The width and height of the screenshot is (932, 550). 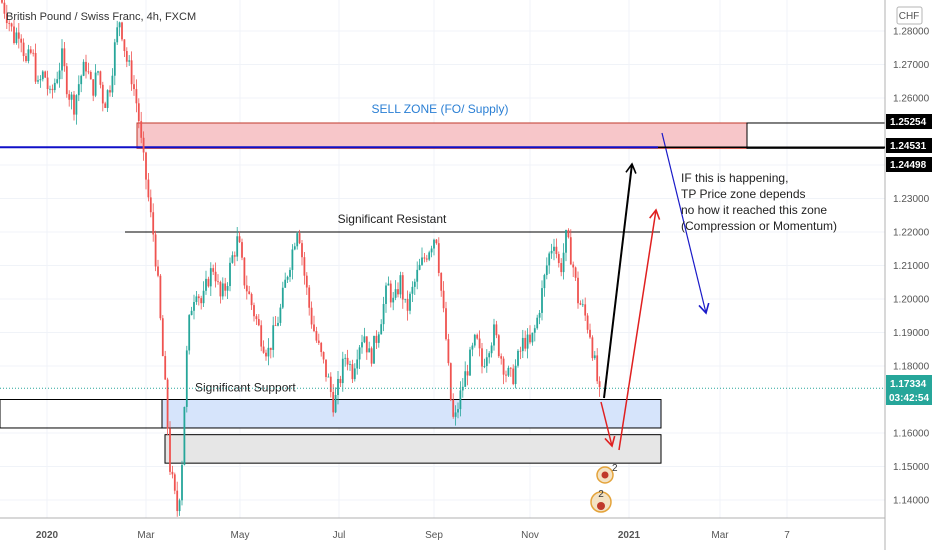 I want to click on svg-text: 1.24498, so click(x=908, y=165).